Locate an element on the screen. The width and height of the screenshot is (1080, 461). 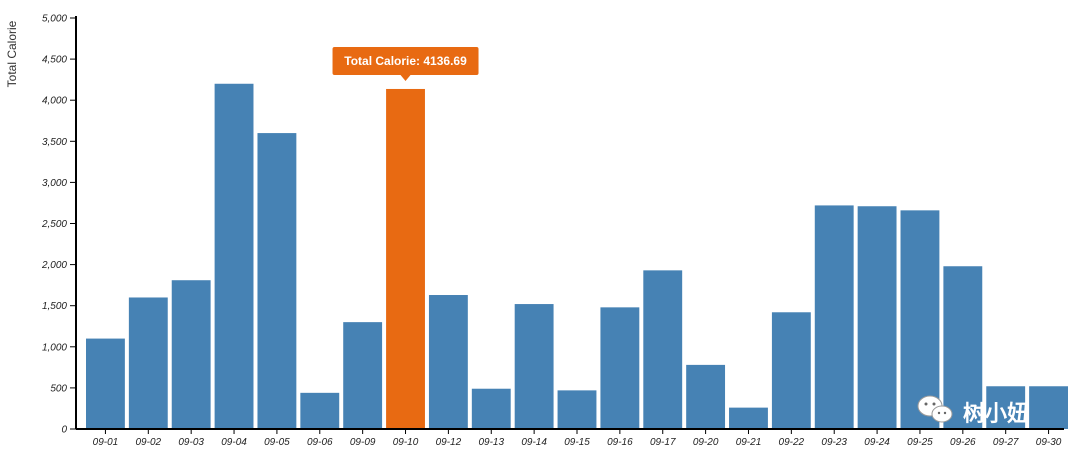
y-tick-label: 4,500 is located at coordinates (54, 60).